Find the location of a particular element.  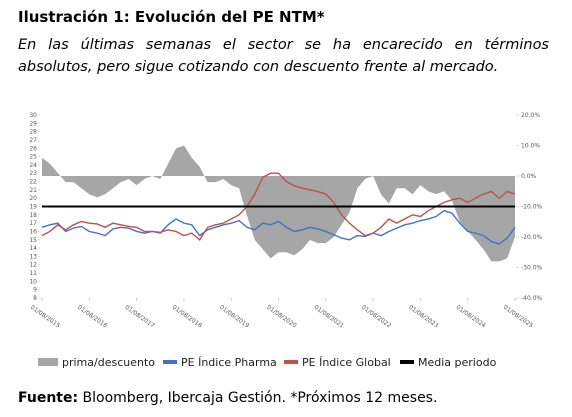

y-tick-label: 10 is located at coordinates (33, 281).